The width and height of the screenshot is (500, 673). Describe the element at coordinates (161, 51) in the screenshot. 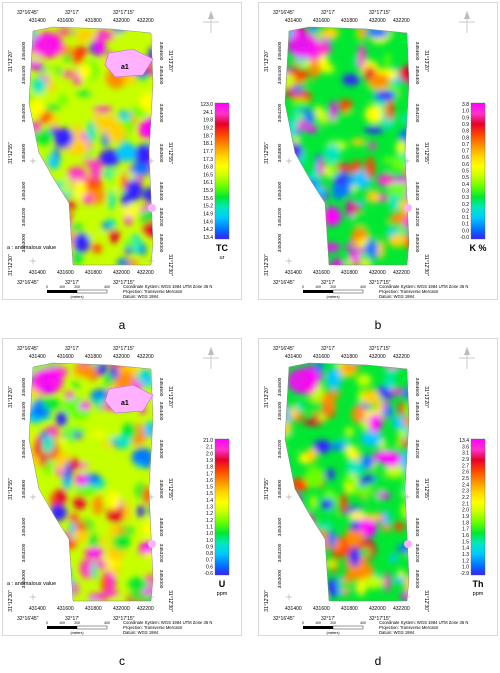

I see `right-northing: 3454600` at that location.